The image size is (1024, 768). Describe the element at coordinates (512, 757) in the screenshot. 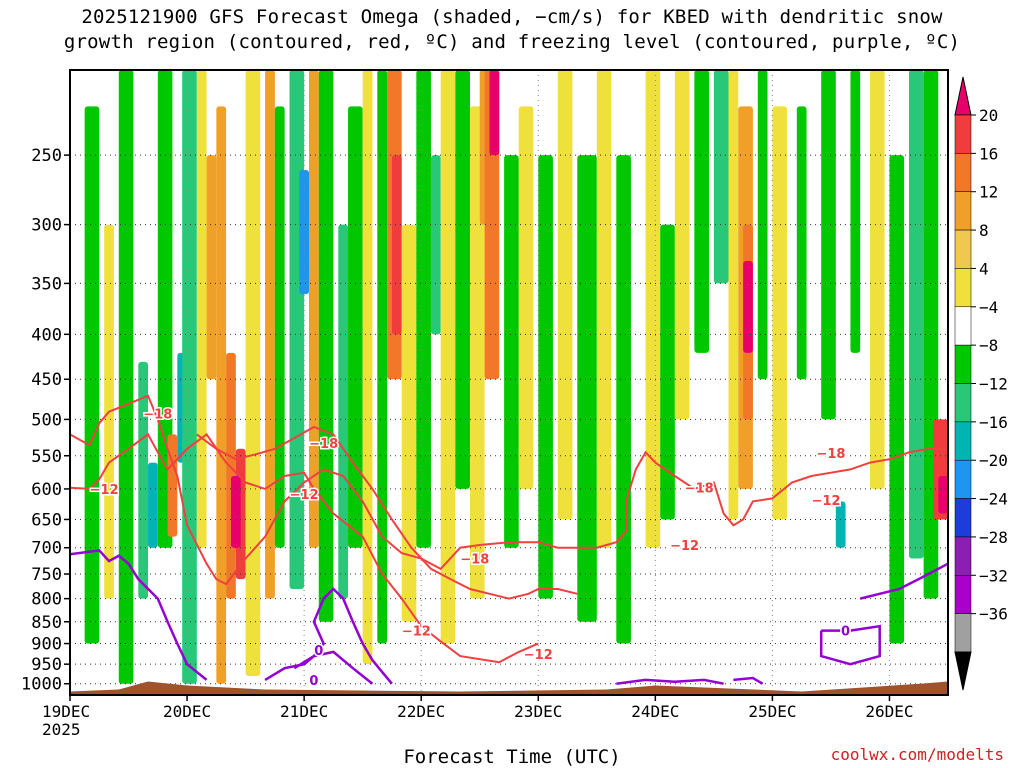

I see `x-axis-label: Forecast Time (UTC)` at that location.